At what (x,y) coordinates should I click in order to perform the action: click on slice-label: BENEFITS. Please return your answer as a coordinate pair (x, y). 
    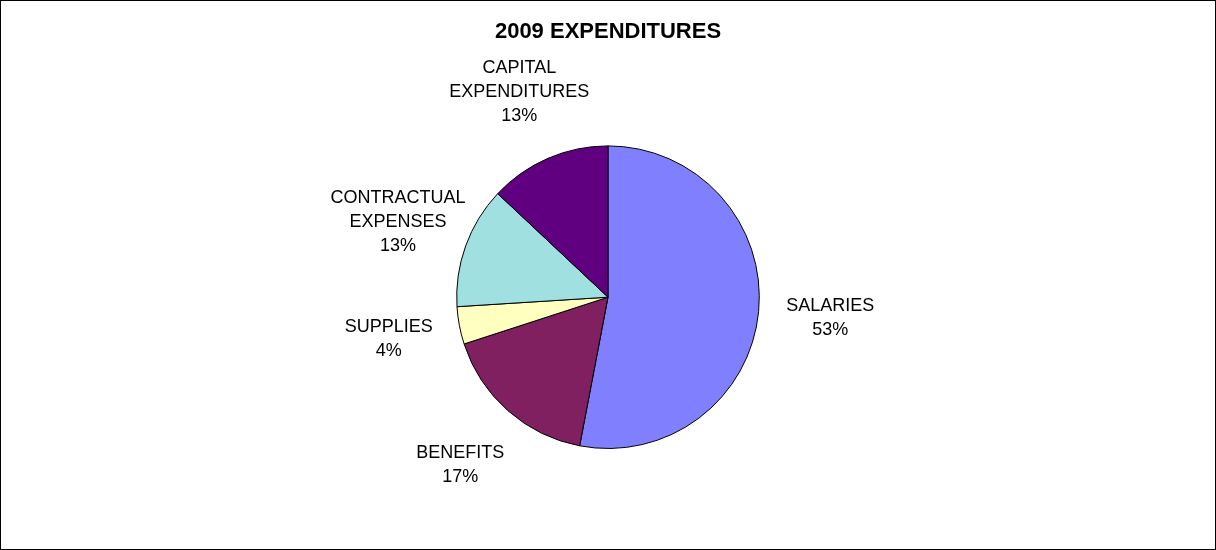
    Looking at the image, I should click on (460, 451).